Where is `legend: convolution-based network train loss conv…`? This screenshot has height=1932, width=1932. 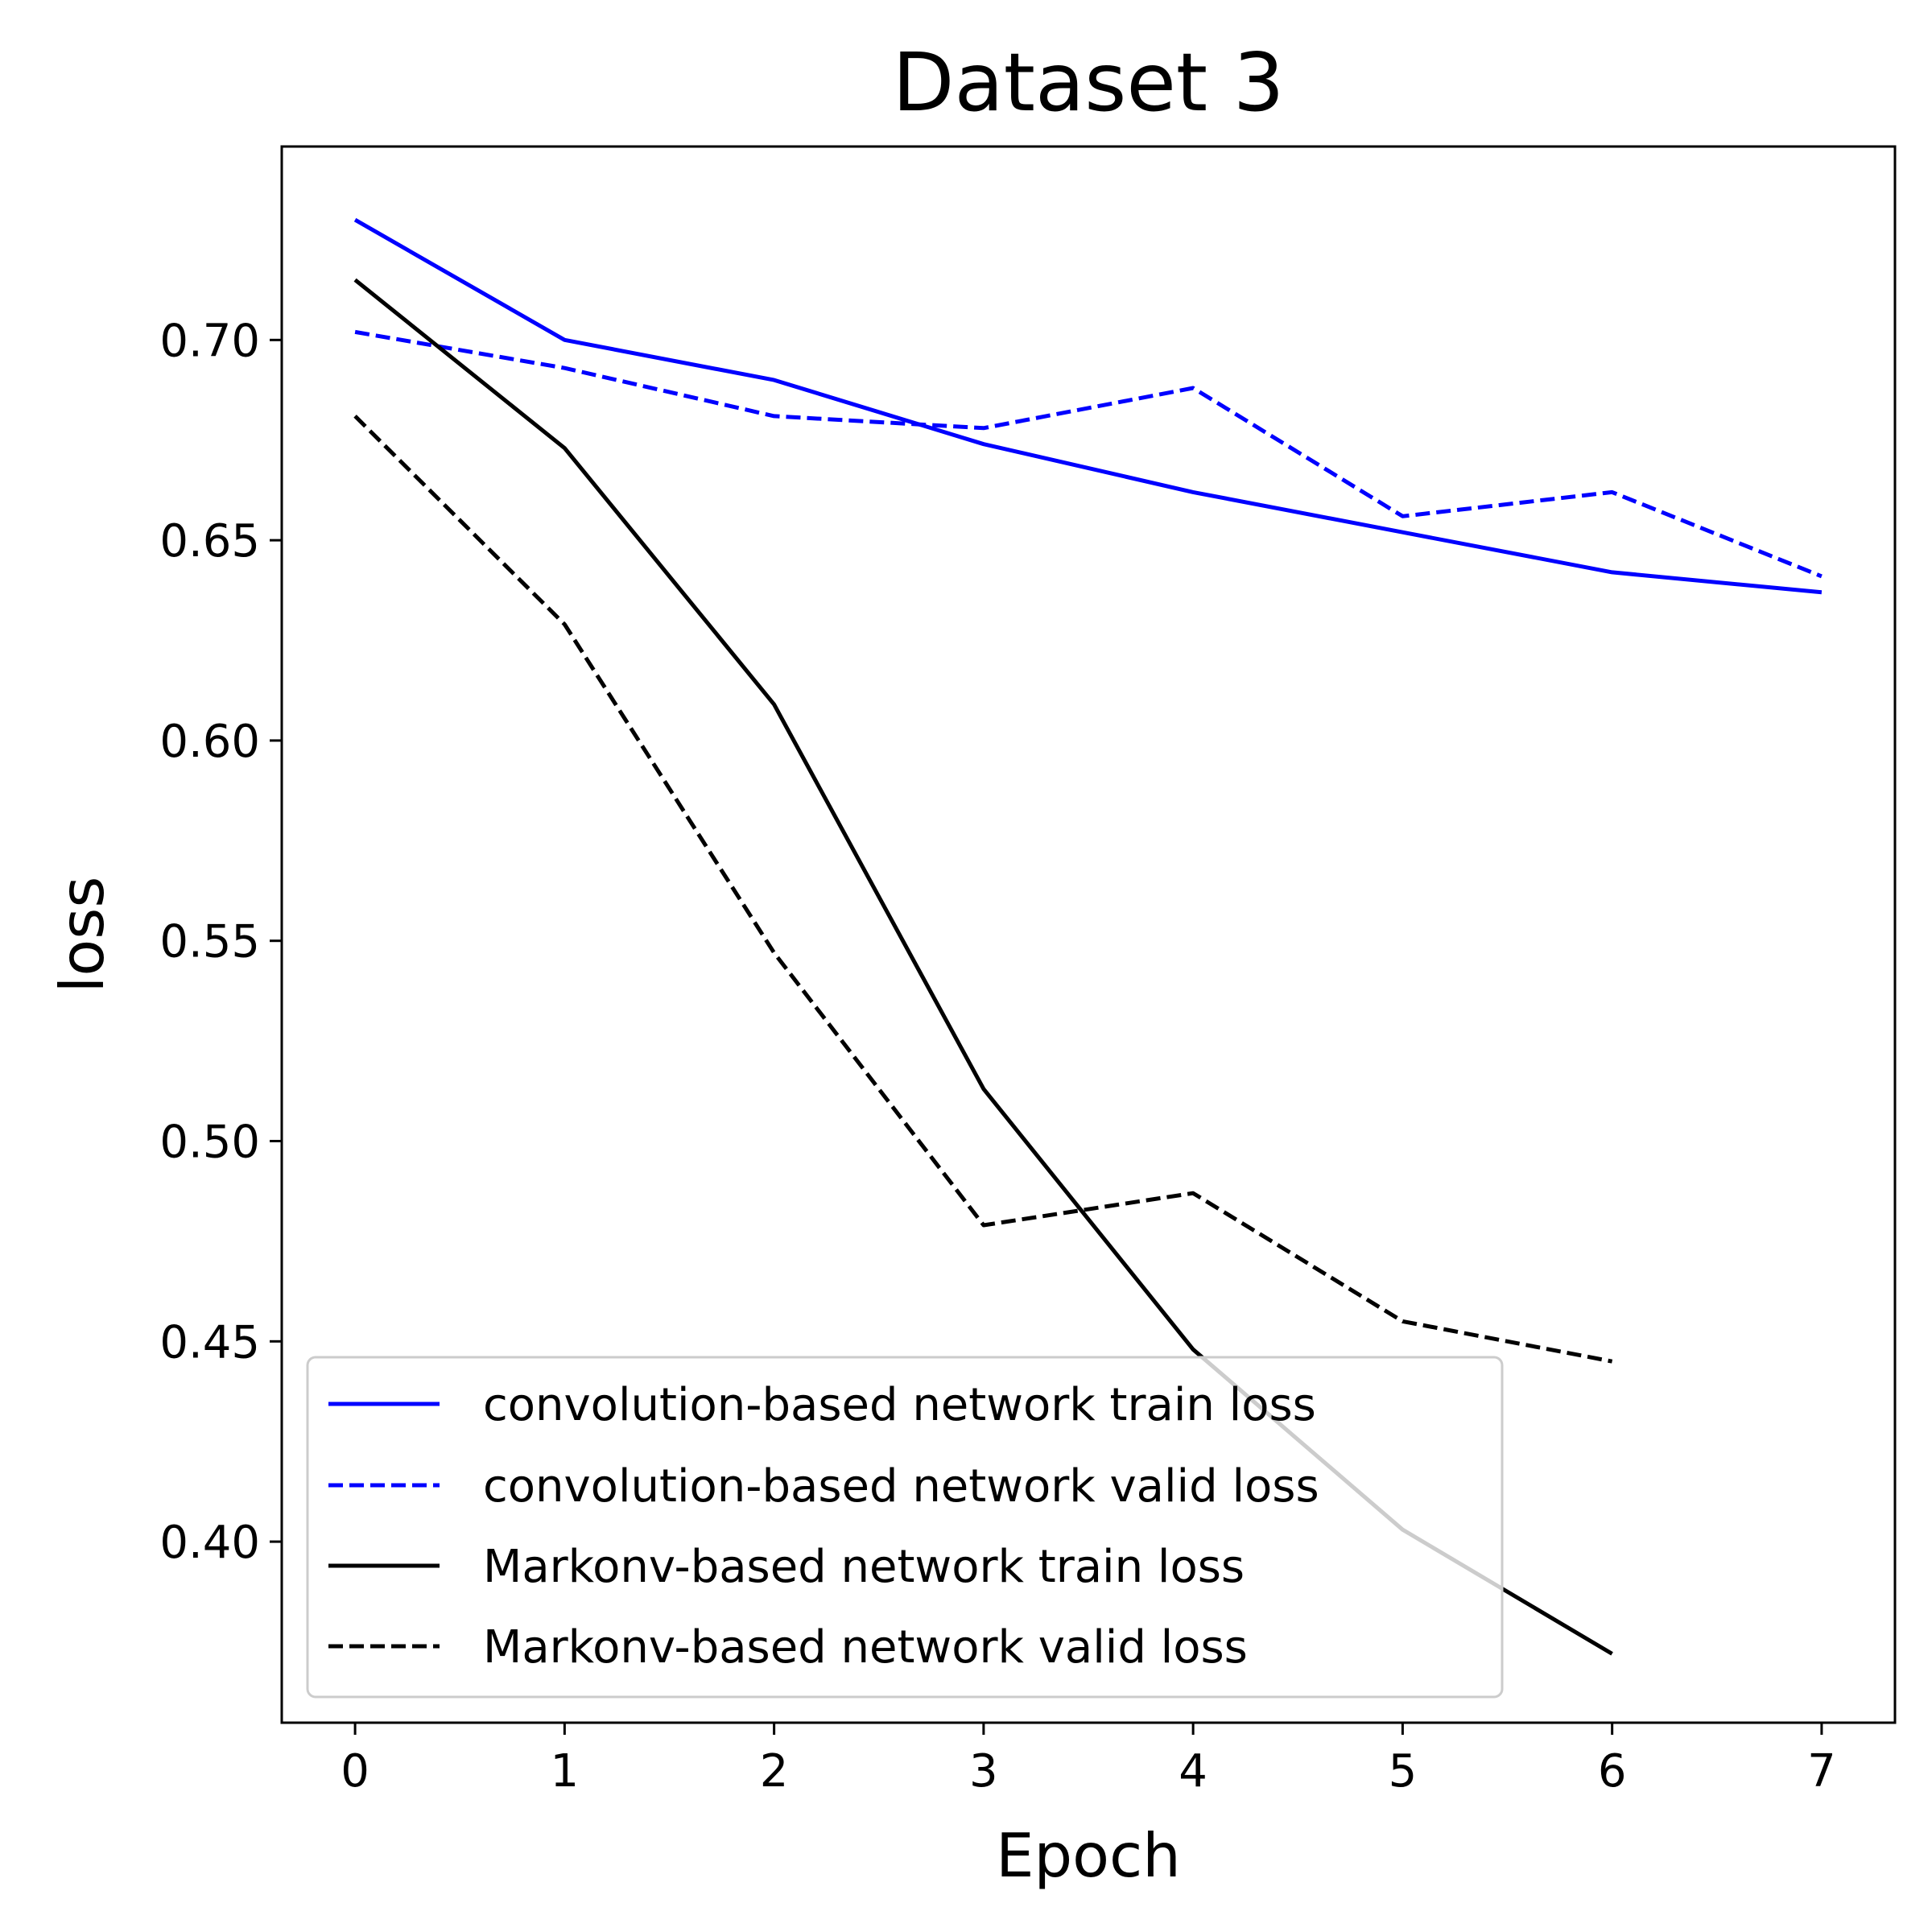 legend: convolution-based network train loss conv… is located at coordinates (905, 1527).